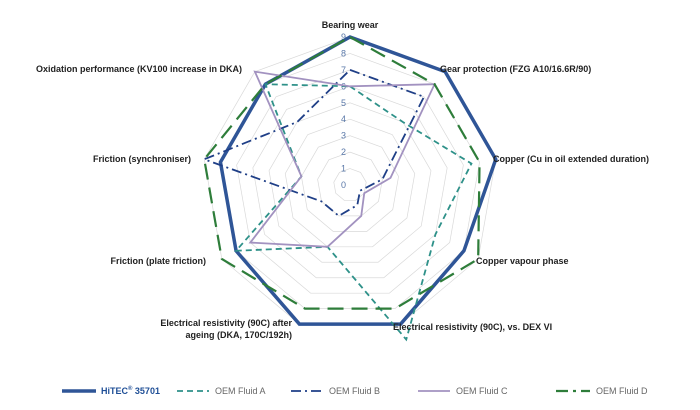 This screenshot has width=700, height=410. Describe the element at coordinates (343, 169) in the screenshot. I see `tick-label: 1` at that location.